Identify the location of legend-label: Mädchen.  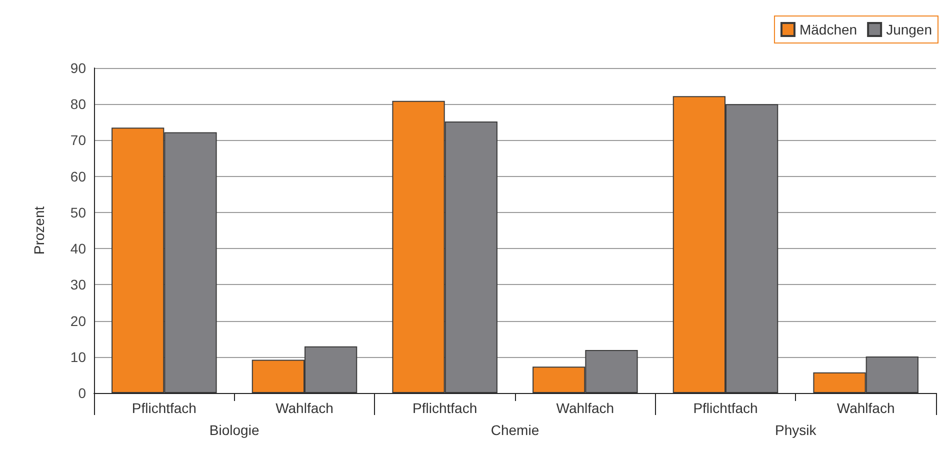
(828, 30).